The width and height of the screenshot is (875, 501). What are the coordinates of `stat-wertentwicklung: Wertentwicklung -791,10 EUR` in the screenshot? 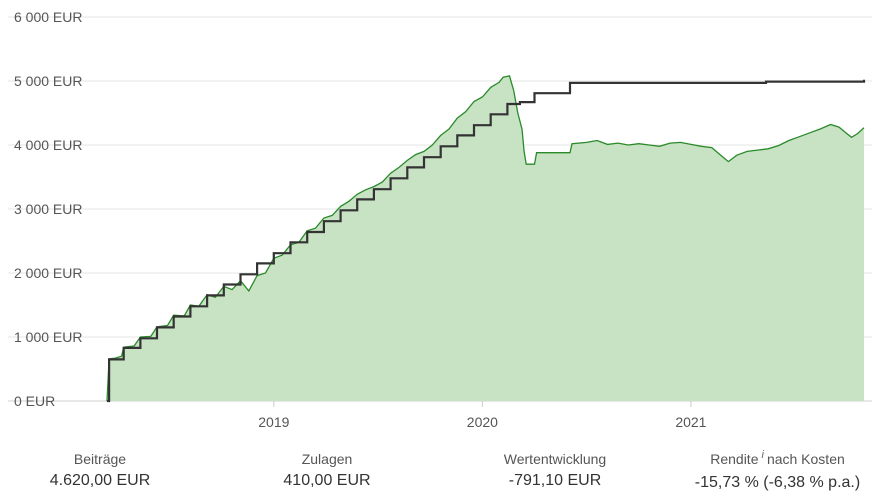 It's located at (555, 470).